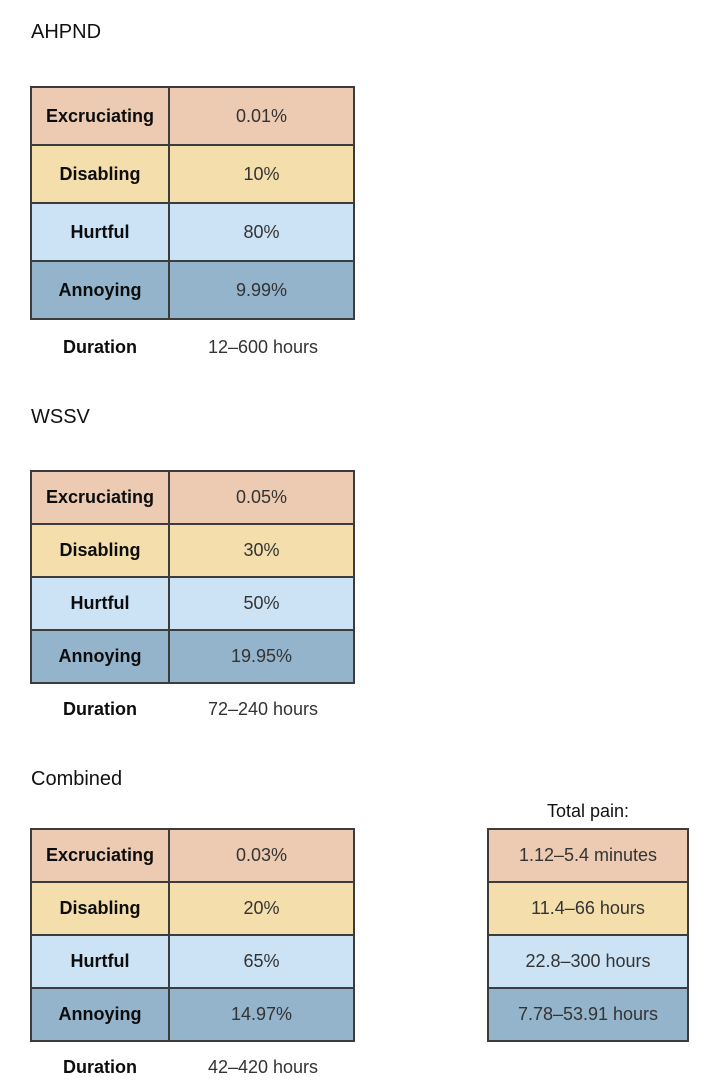 Image resolution: width=708 pixels, height=1092 pixels. Describe the element at coordinates (588, 811) in the screenshot. I see `total-pain-caption: Total pain:` at that location.